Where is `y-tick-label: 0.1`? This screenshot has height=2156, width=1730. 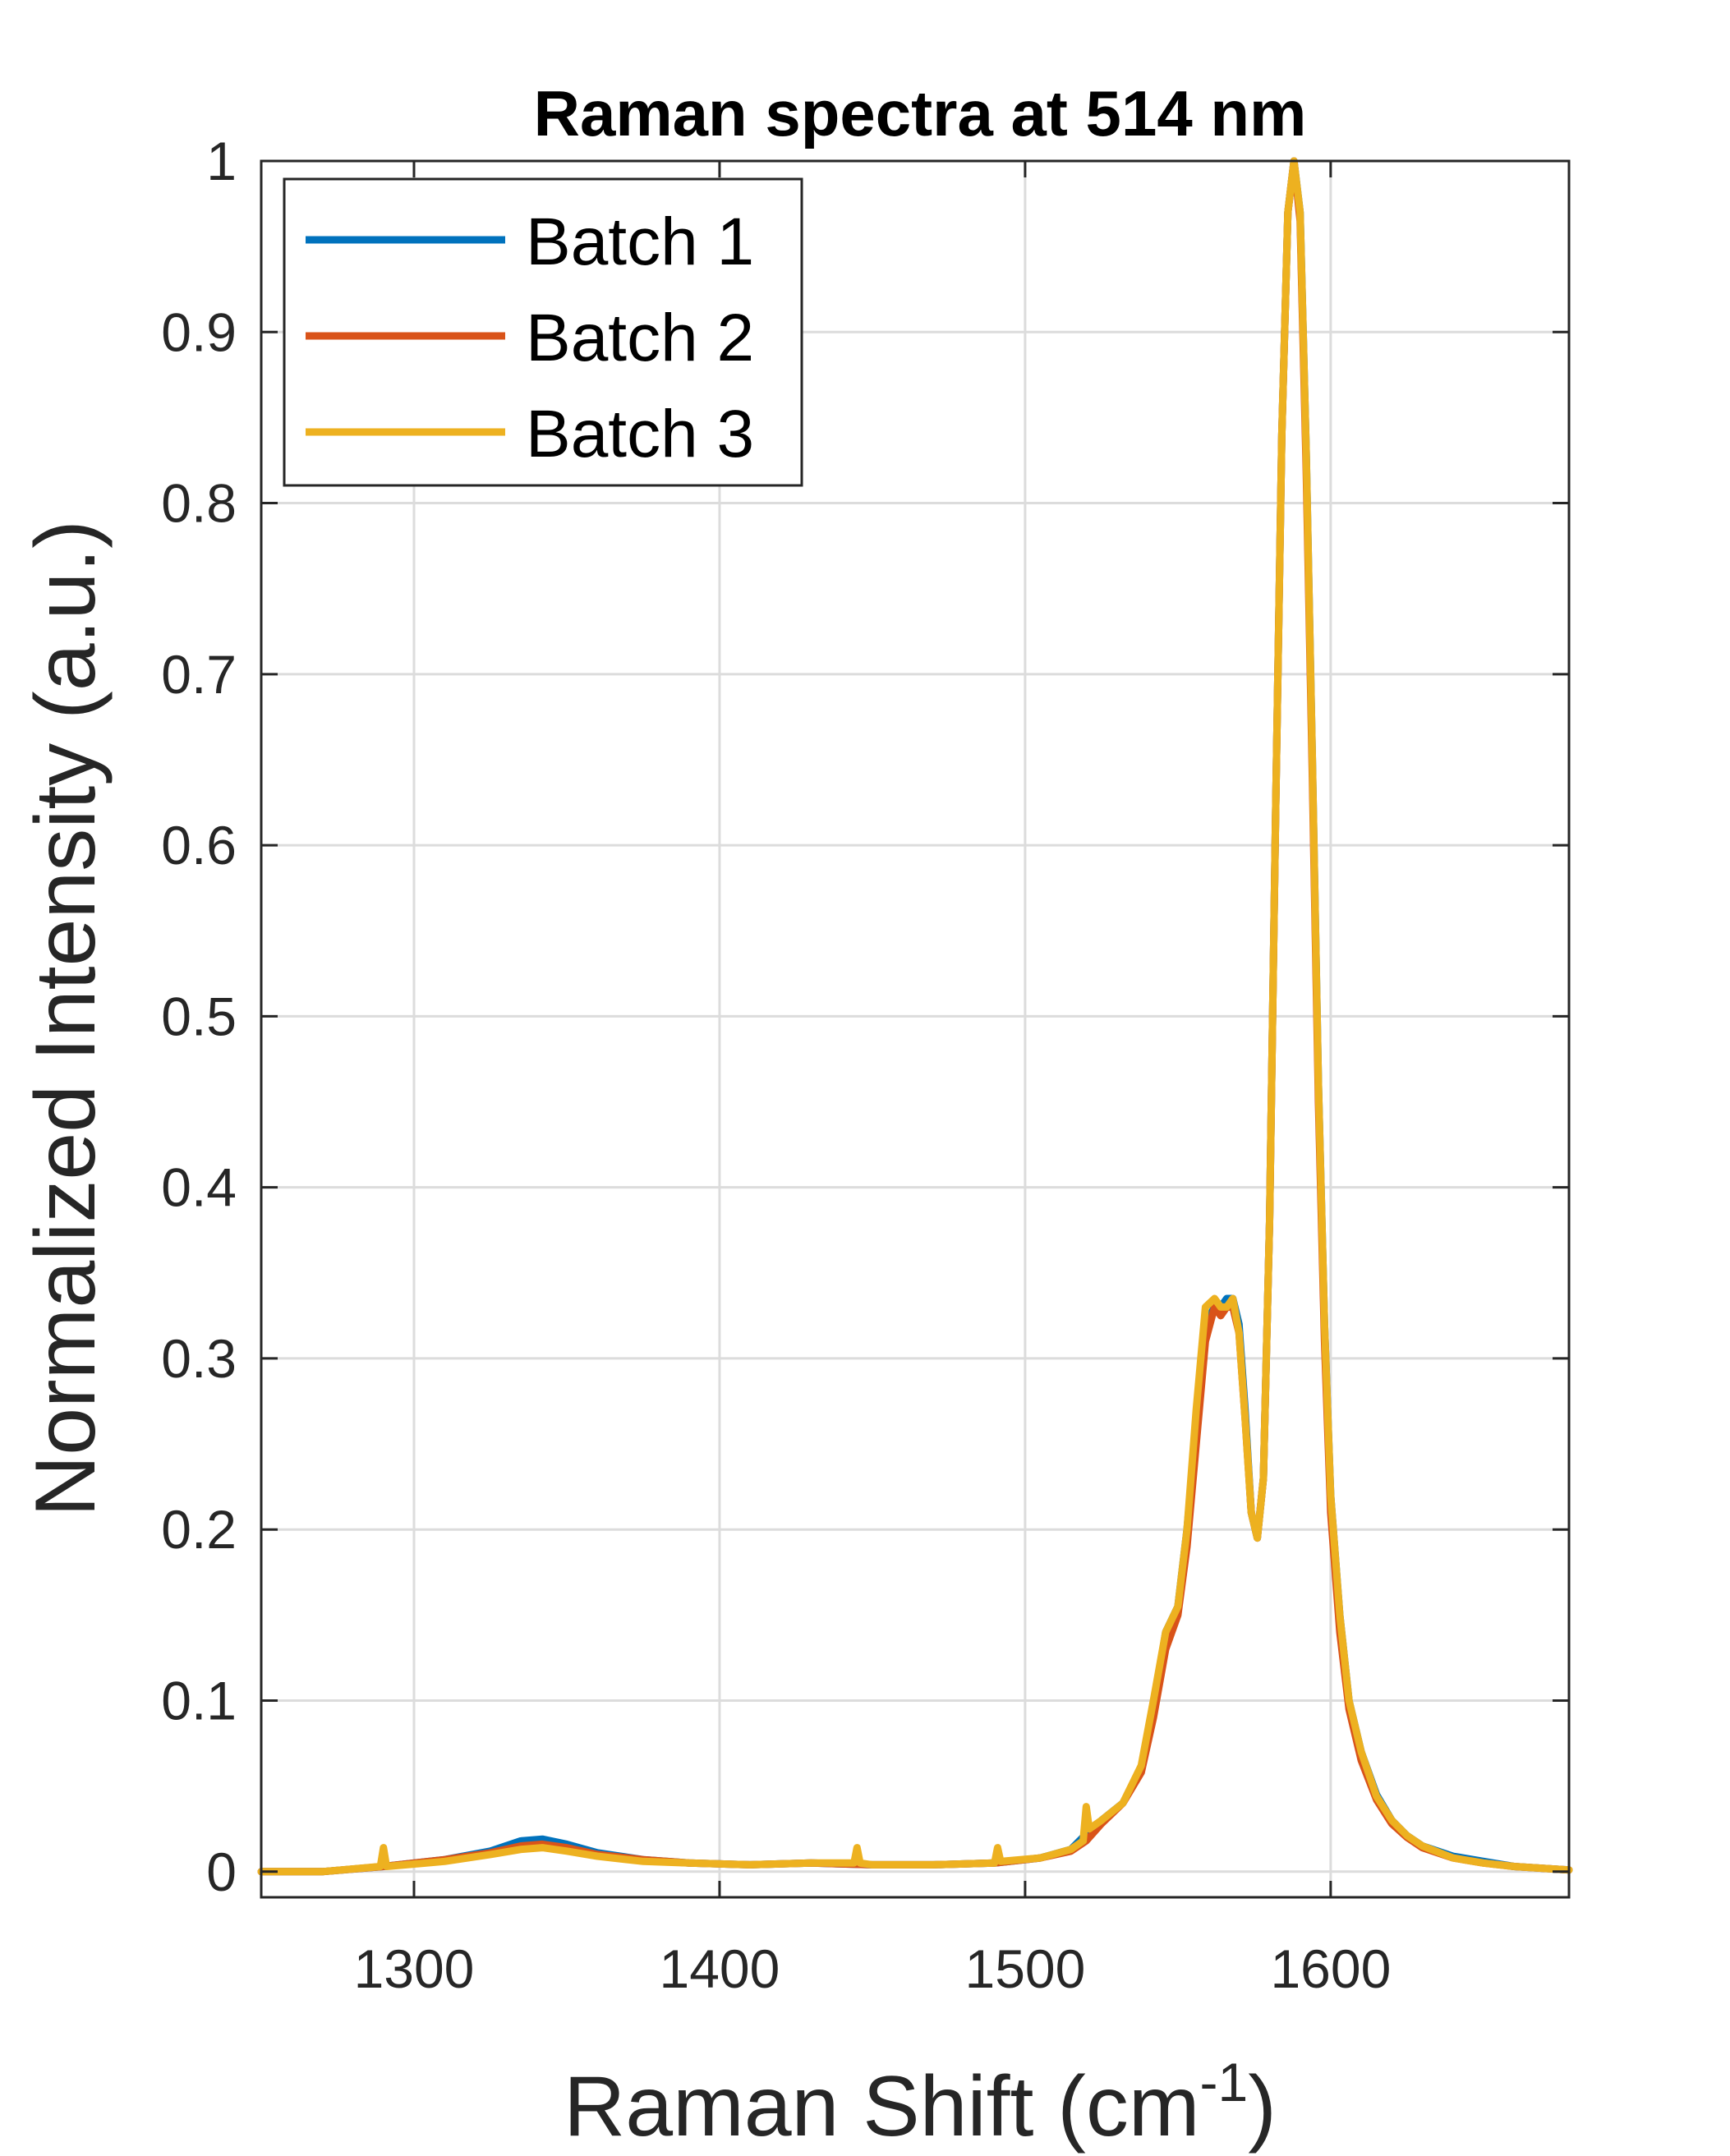
y-tick-label: 0.1 is located at coordinates (199, 1701).